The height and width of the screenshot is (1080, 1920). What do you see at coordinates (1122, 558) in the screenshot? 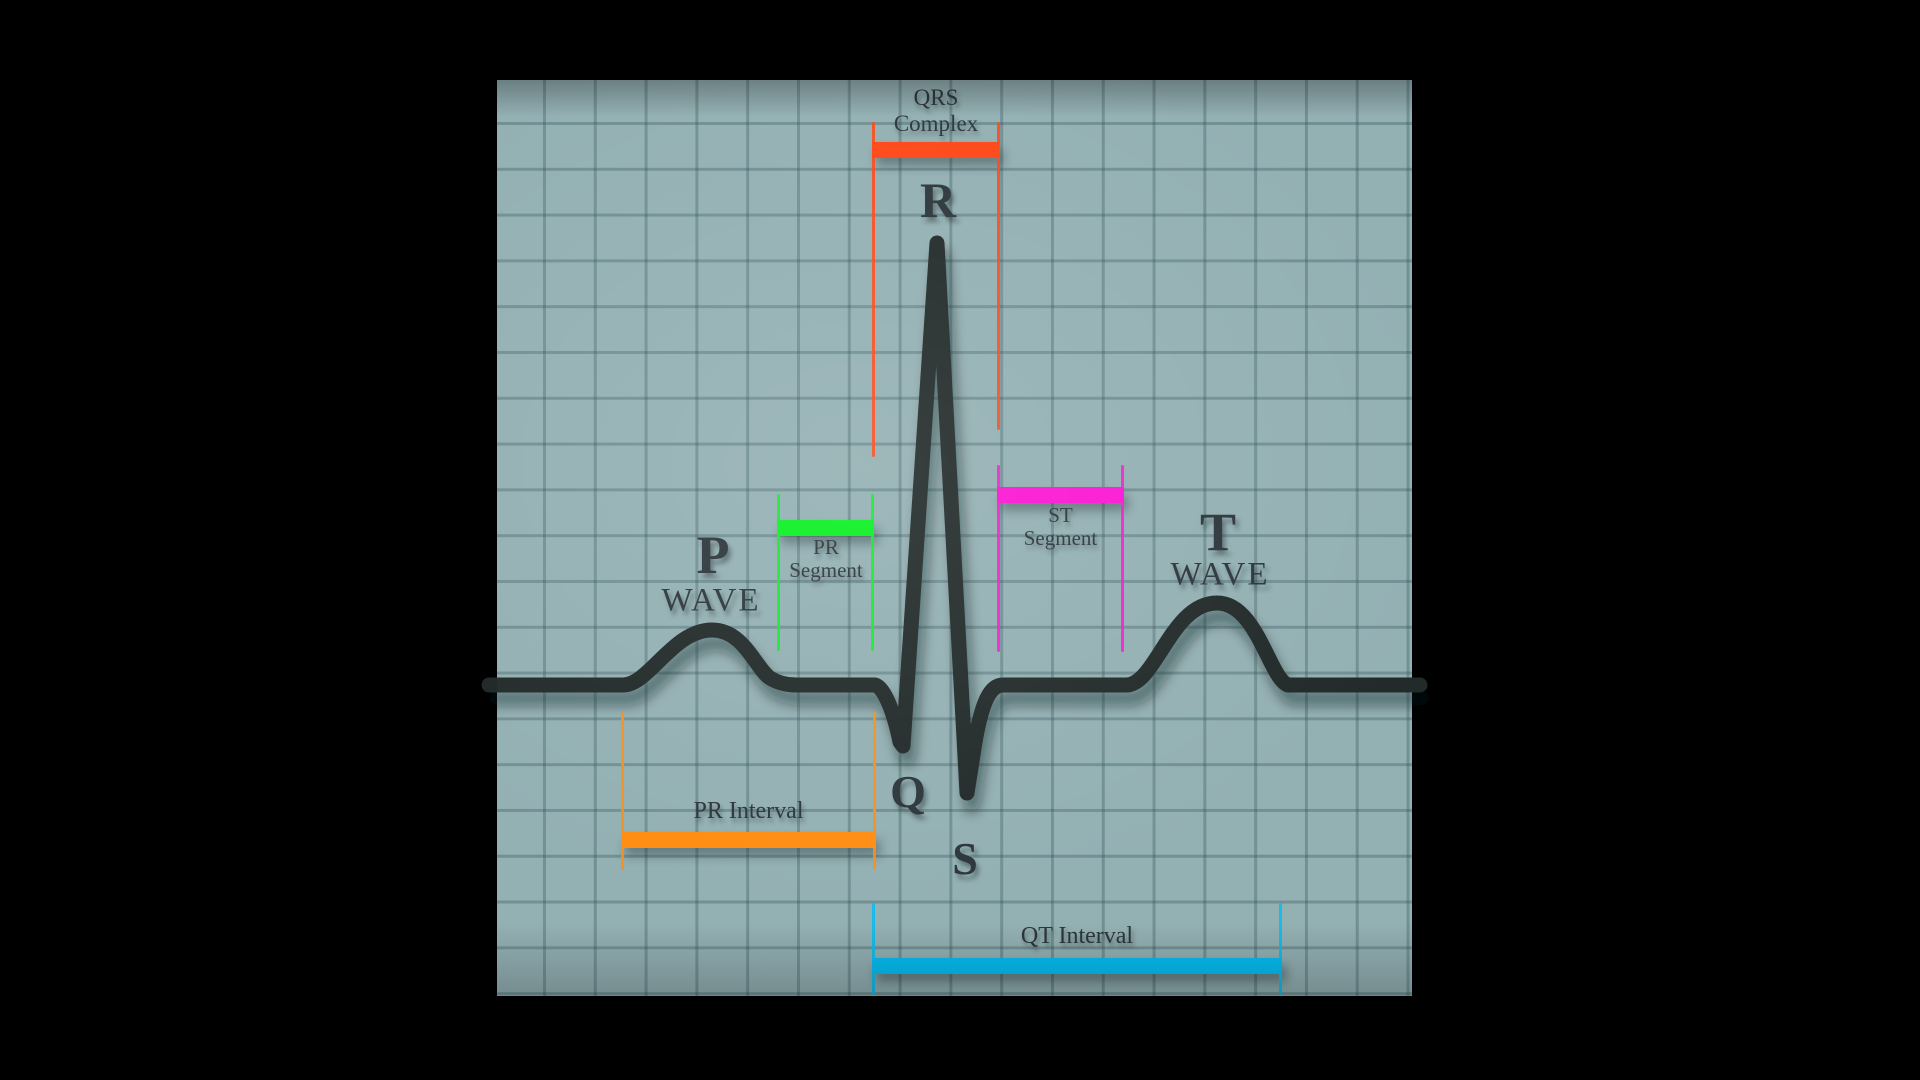
I see `st-segment-right-line` at bounding box center [1122, 558].